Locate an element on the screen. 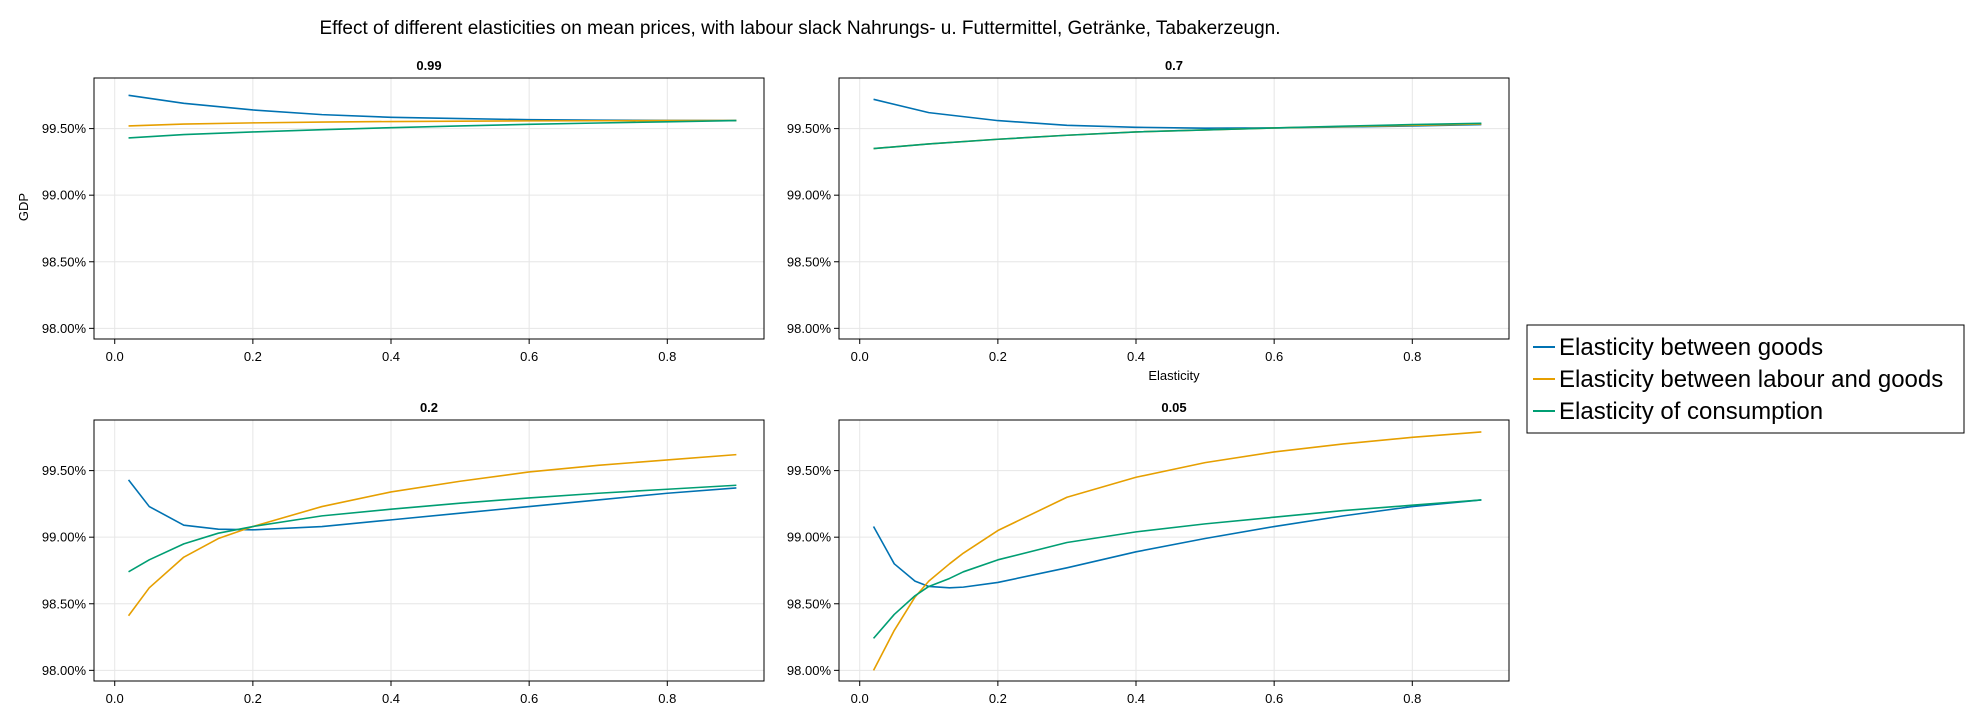 This screenshot has width=1980, height=720. legend-label: Elasticity of consumption is located at coordinates (1691, 411).